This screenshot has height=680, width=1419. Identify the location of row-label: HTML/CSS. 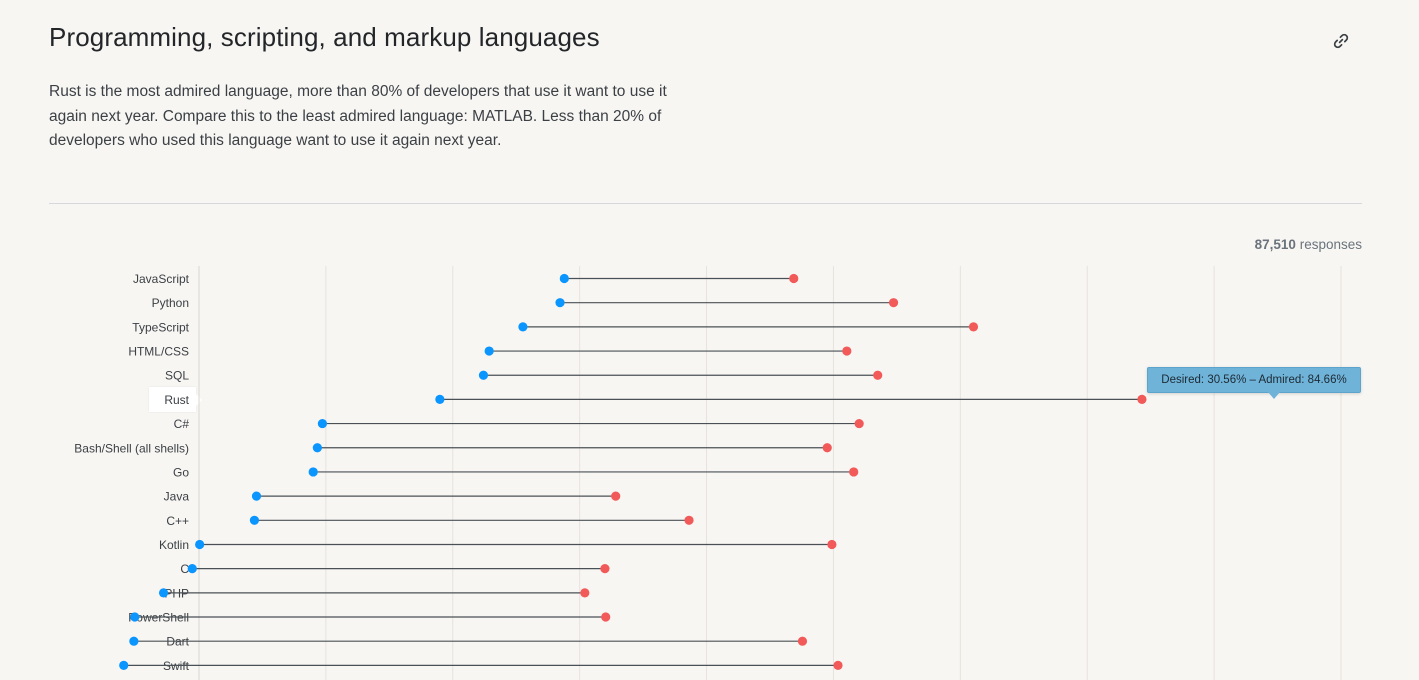
(158, 352).